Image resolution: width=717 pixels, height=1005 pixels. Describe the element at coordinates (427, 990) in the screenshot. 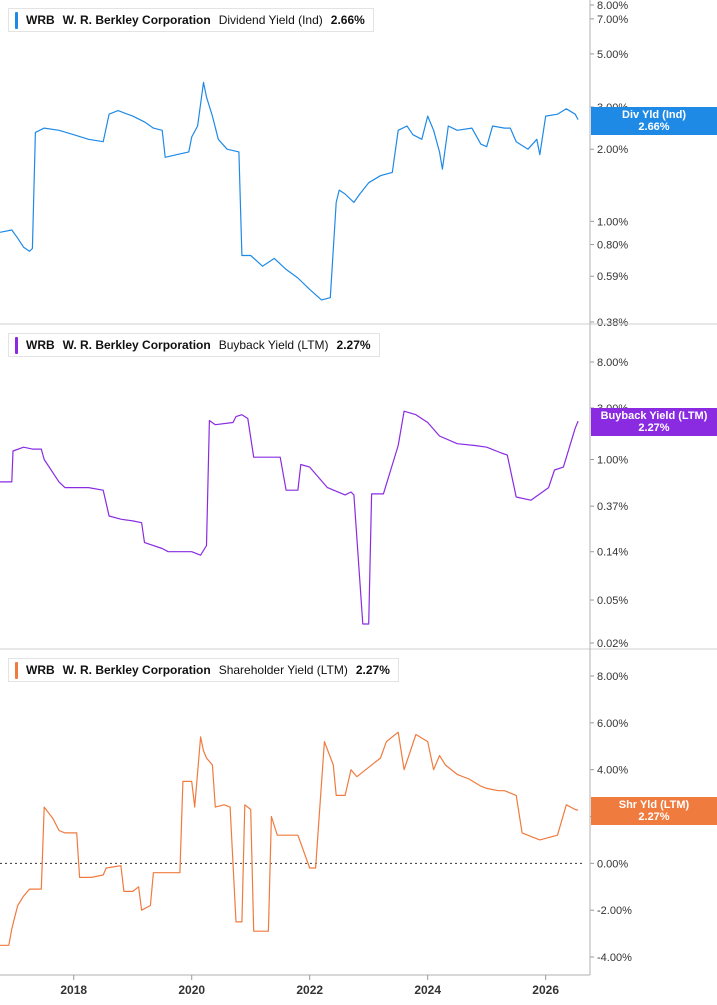

I see `x-tick-label: 2024` at that location.